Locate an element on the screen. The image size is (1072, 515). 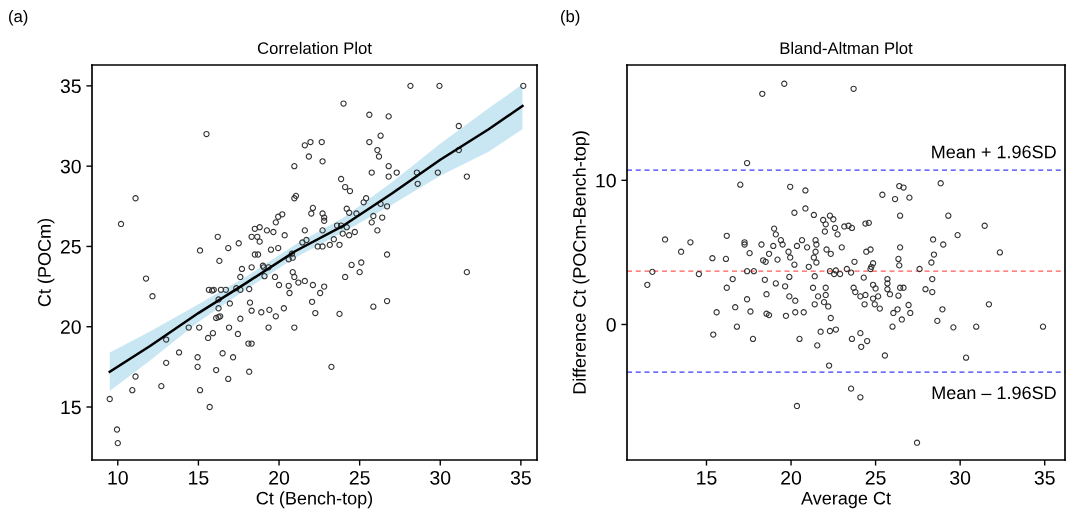
ref-line-label: Mean + 1.96SD is located at coordinates (994, 152).